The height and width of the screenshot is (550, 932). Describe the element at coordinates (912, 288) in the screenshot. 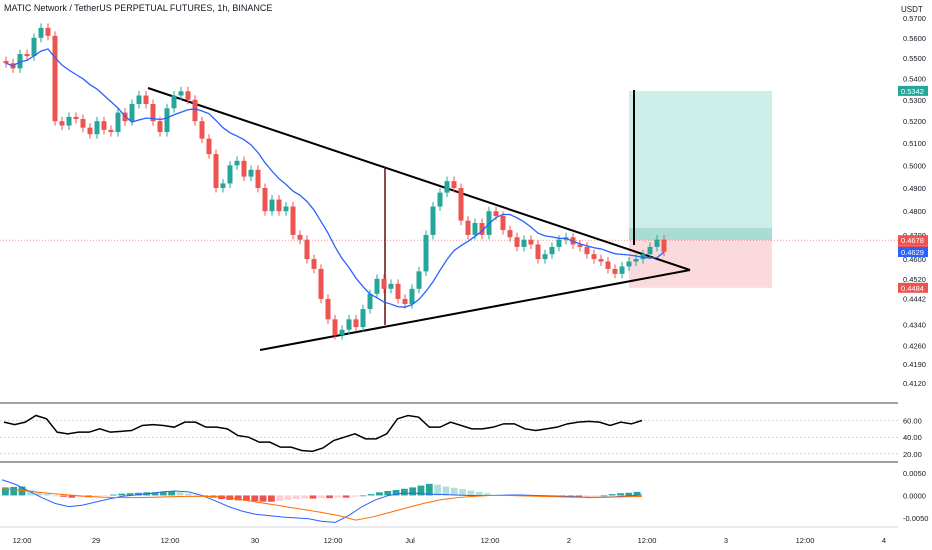

I see `price-label-text: 0.4484` at that location.